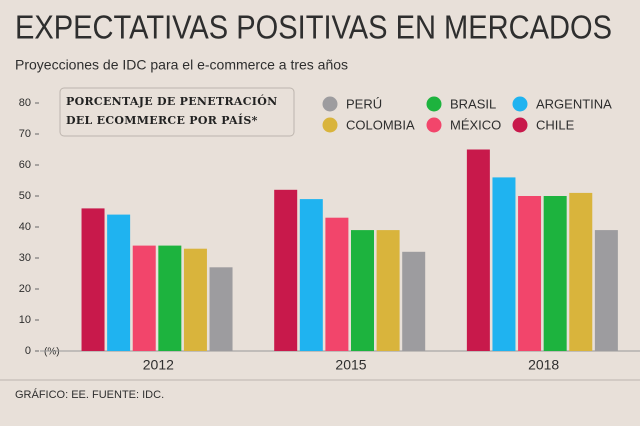 This screenshot has width=640, height=426. I want to click on y-tick-label: 70, so click(25, 134).